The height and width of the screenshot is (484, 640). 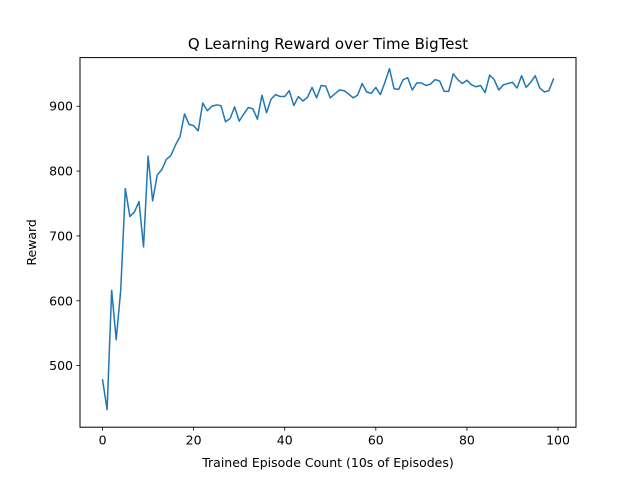 I want to click on x-tick-label: 40, so click(x=285, y=440).